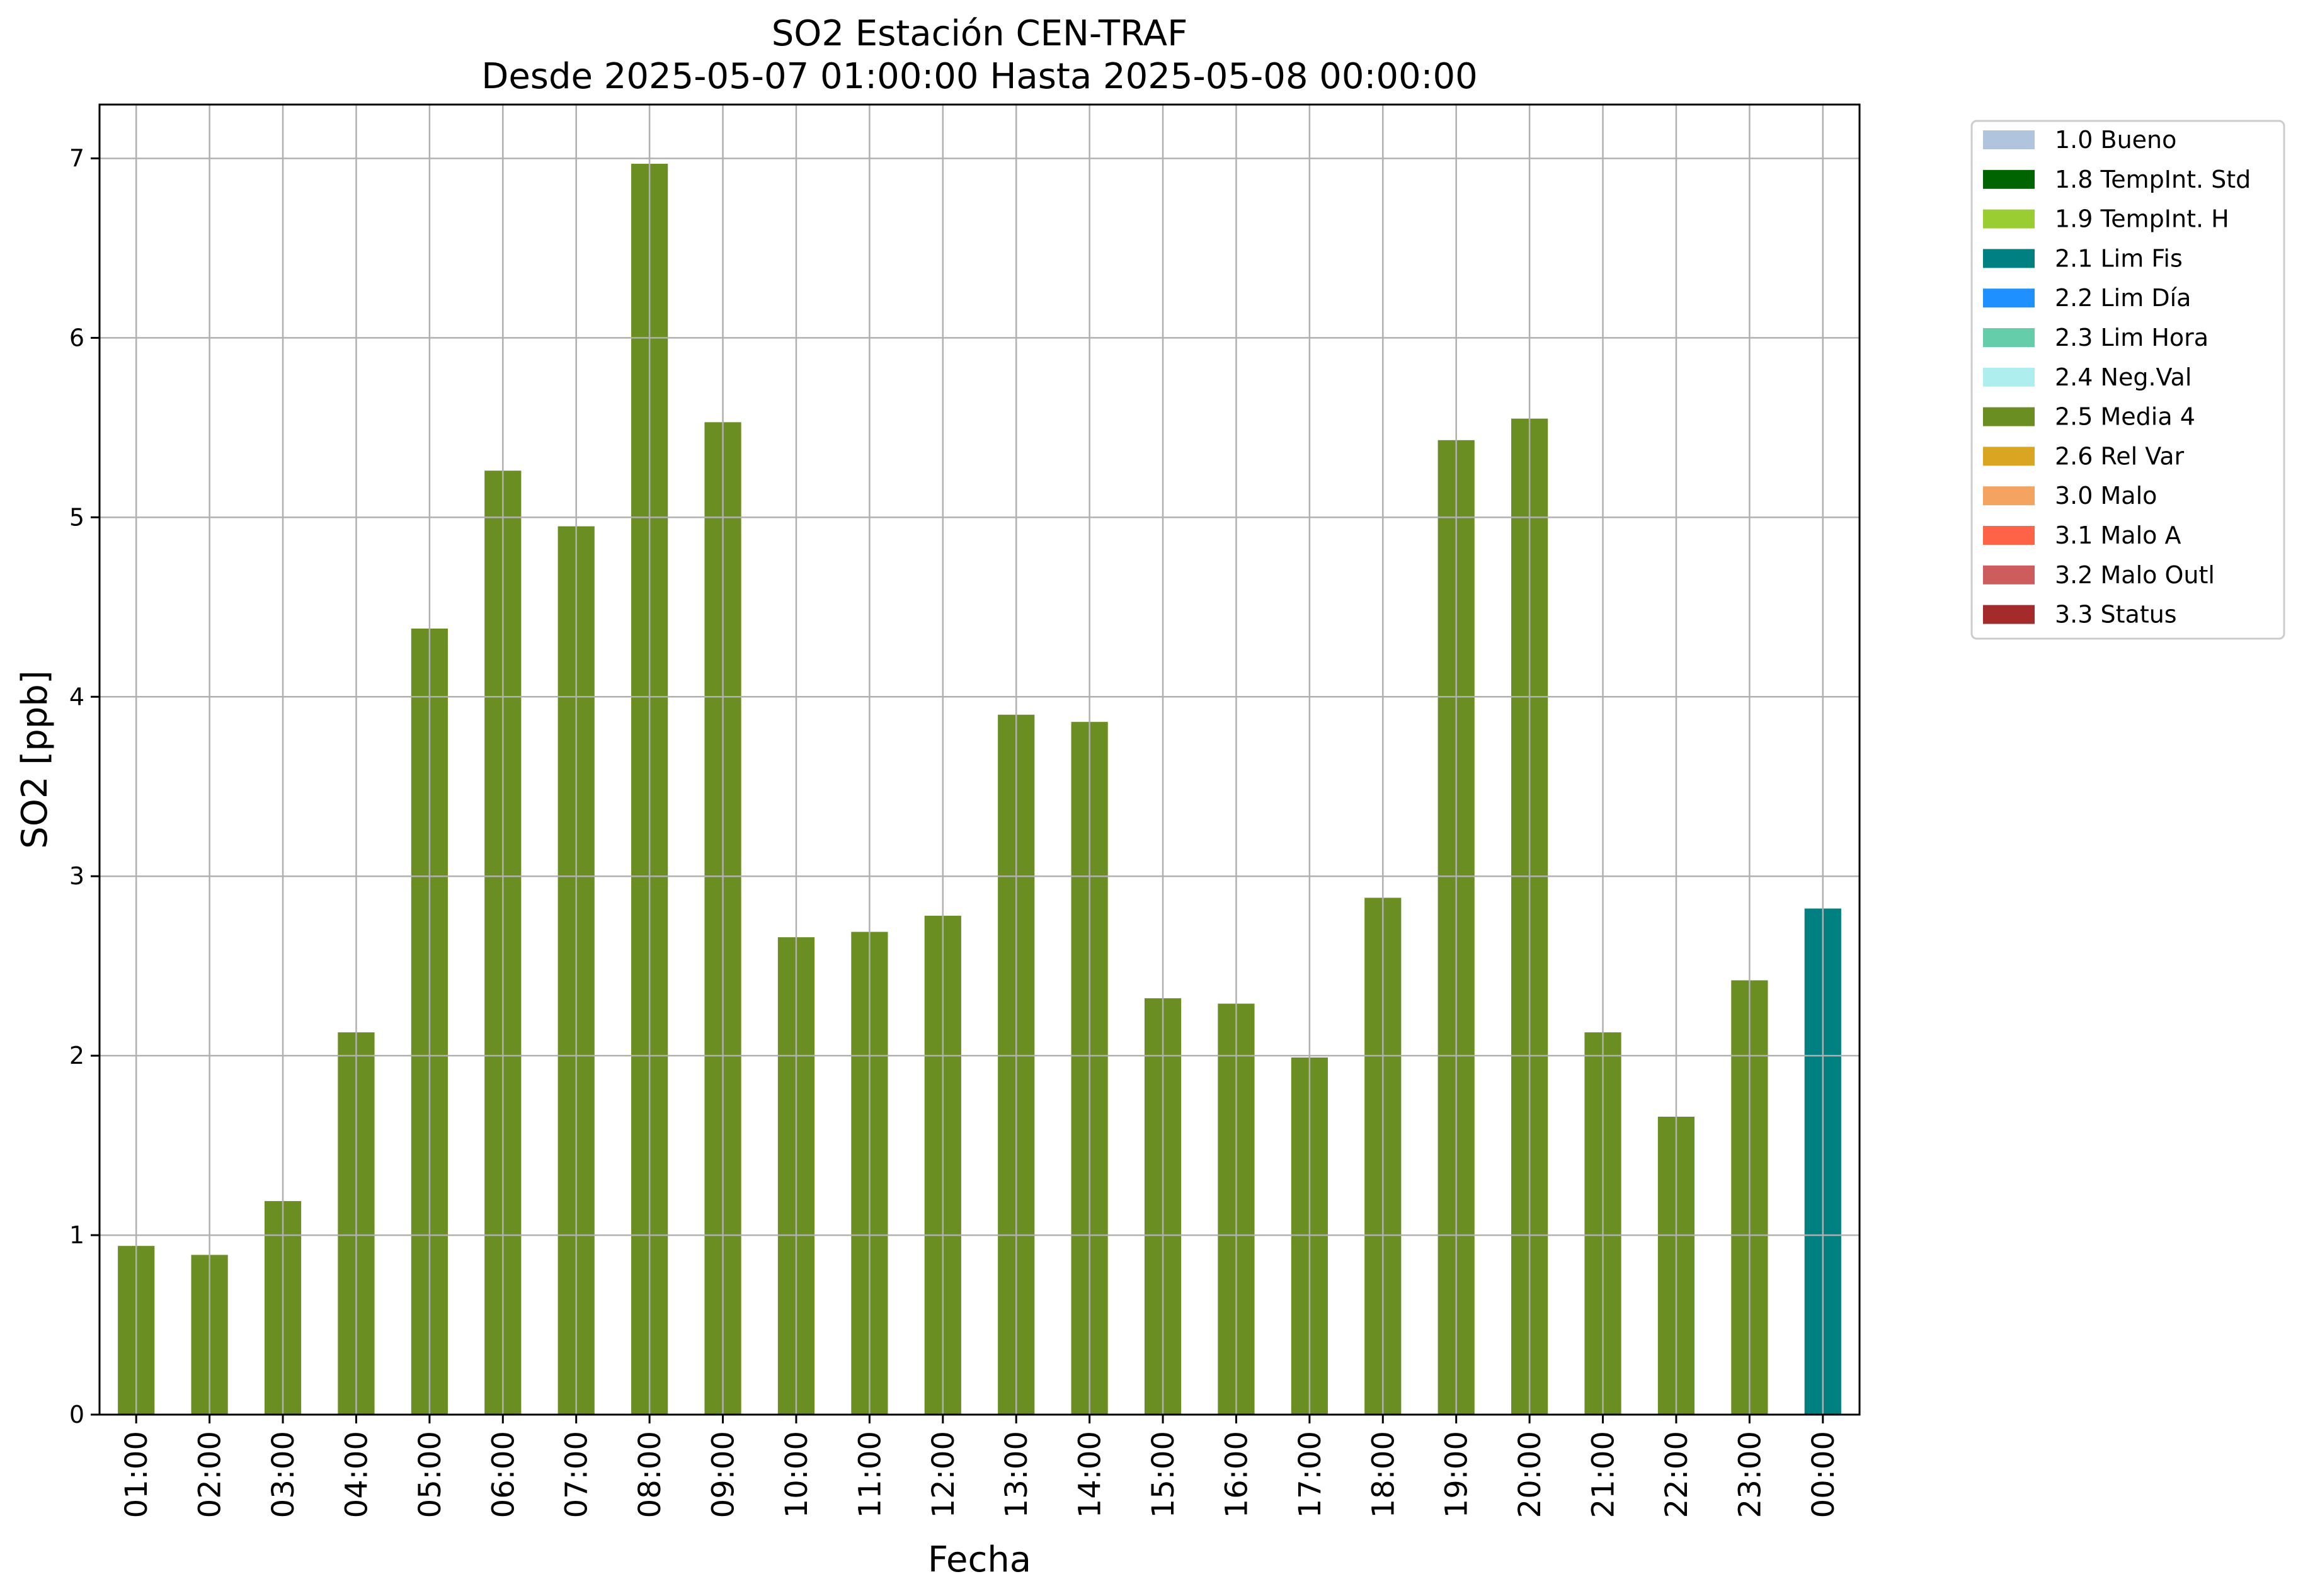 Image resolution: width=2303 pixels, height=1596 pixels. Describe the element at coordinates (1384, 1474) in the screenshot. I see `x-tick-label: 18:00` at that location.